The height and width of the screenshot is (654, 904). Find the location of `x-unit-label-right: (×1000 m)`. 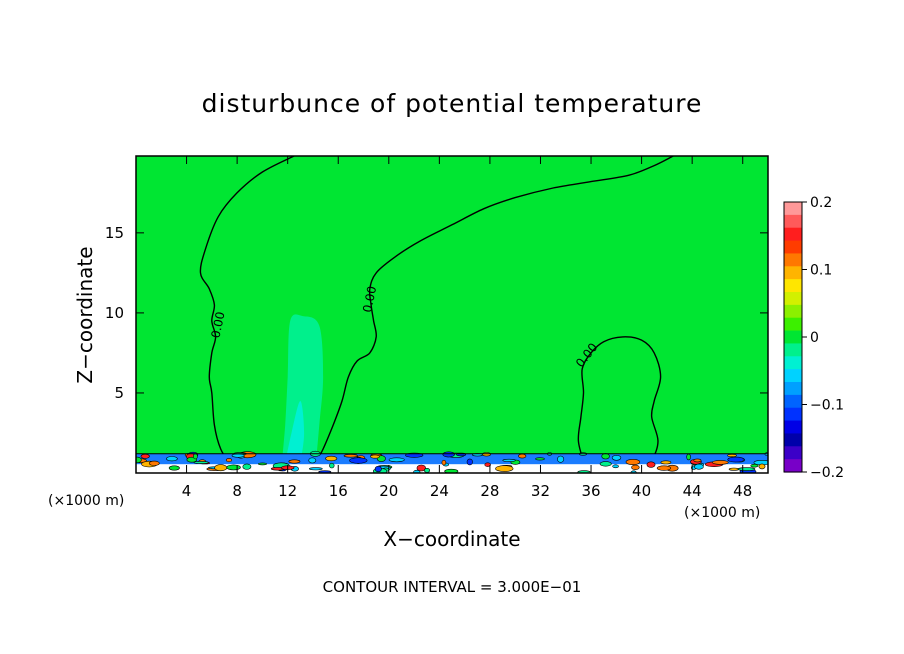

x-unit-label-right: (×1000 m) is located at coordinates (722, 513).